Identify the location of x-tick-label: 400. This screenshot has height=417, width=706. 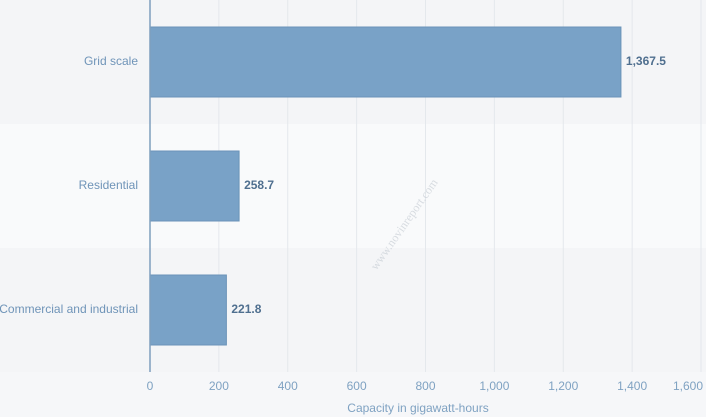
(288, 386).